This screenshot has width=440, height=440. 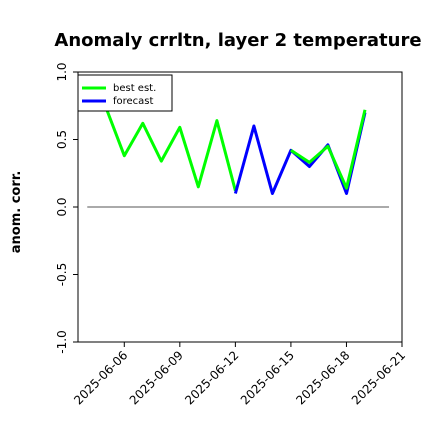 What do you see at coordinates (100, 377) in the screenshot?
I see `x-tick-label: 2025-06-06` at bounding box center [100, 377].